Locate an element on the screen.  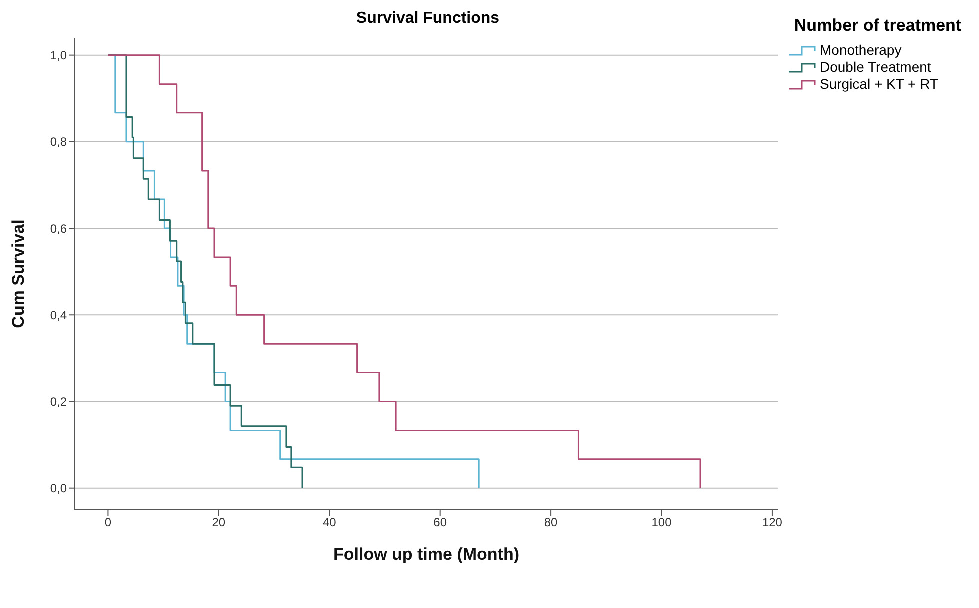
y-axis-title: Cum Survival is located at coordinates (18, 274).